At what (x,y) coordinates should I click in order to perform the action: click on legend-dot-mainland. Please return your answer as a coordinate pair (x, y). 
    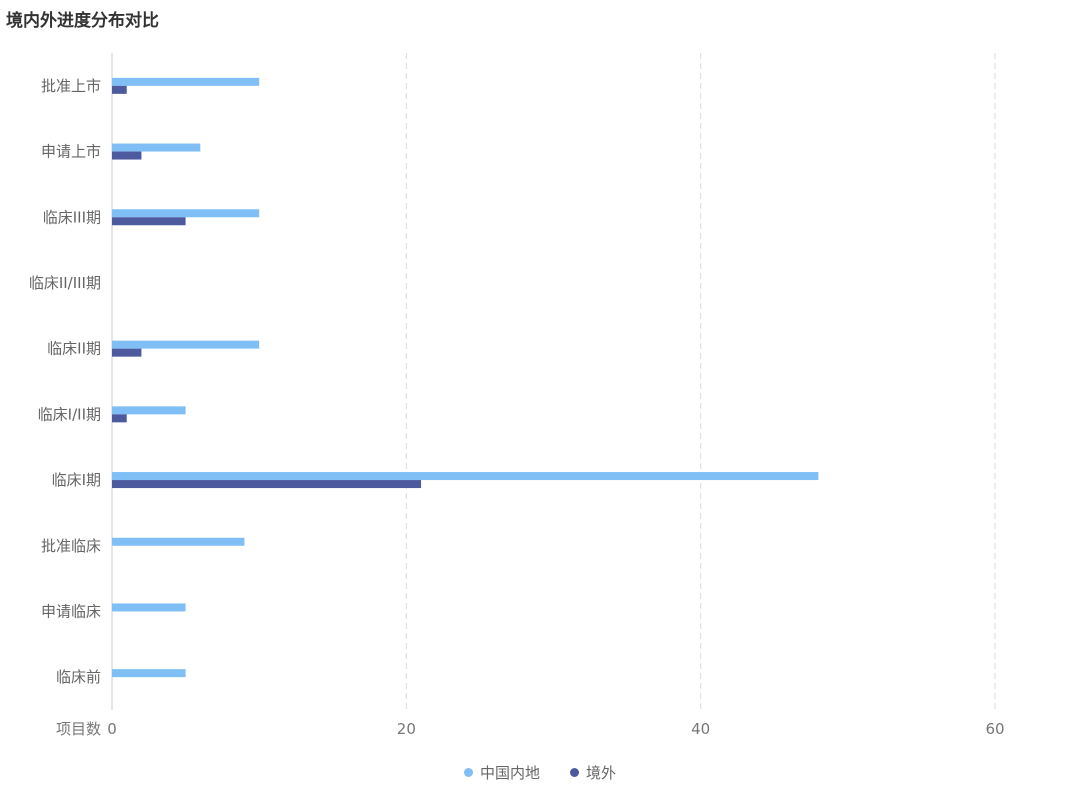
    Looking at the image, I should click on (468, 772).